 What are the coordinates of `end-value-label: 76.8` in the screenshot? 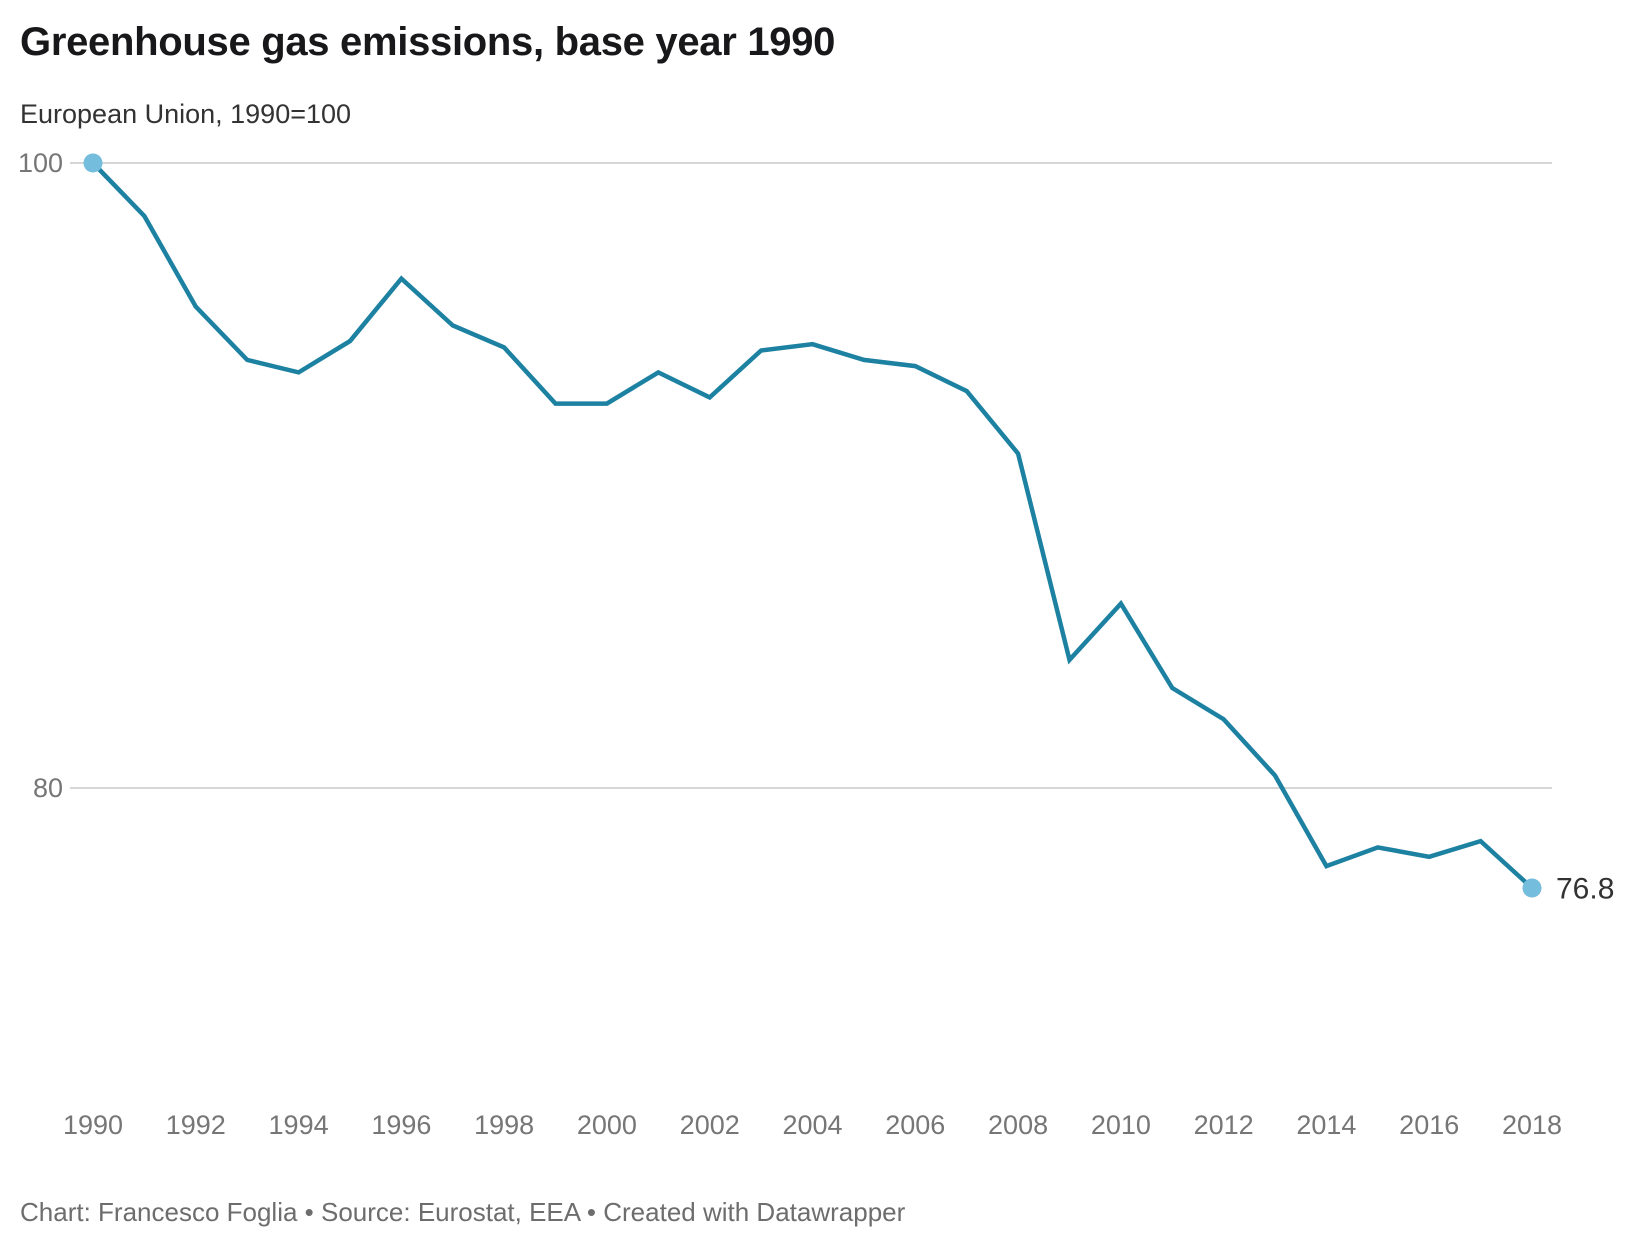 It's located at (1585, 889).